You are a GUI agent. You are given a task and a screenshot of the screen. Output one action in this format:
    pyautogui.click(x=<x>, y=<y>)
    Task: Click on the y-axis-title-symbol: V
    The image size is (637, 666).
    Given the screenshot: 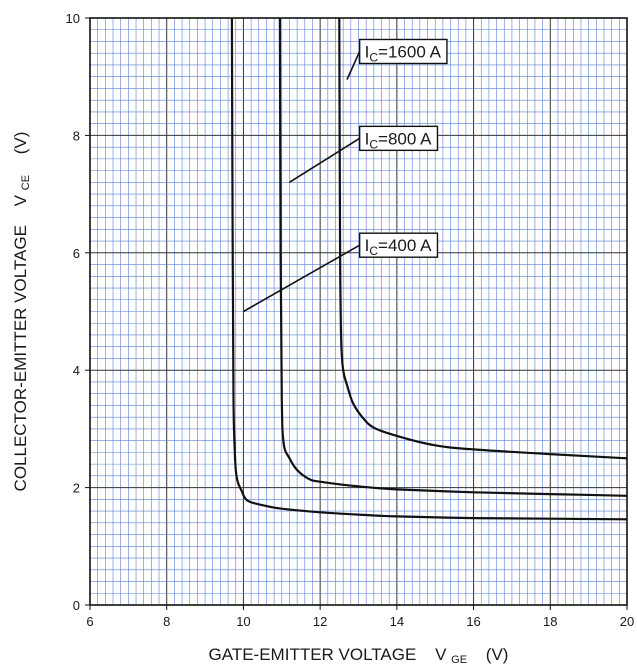 What is the action you would take?
    pyautogui.click(x=20, y=200)
    